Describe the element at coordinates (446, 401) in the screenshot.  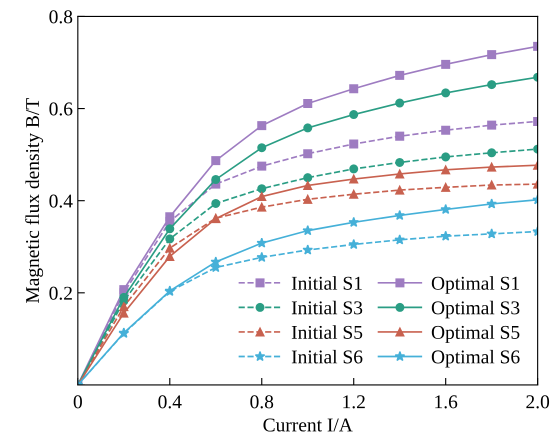
I see `x-tick-label: 1.6` at that location.